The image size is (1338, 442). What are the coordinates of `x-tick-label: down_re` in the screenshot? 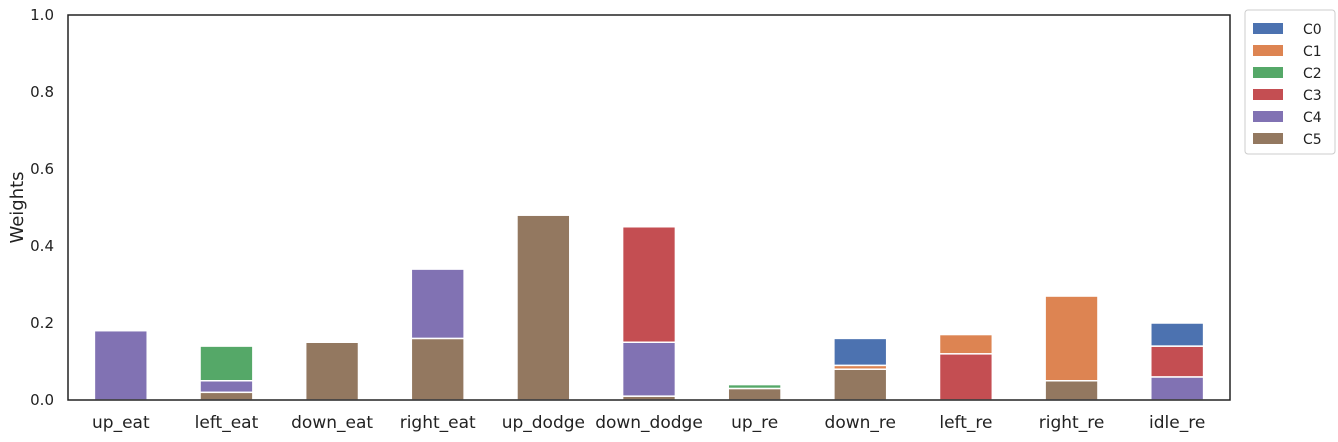 It's located at (860, 423).